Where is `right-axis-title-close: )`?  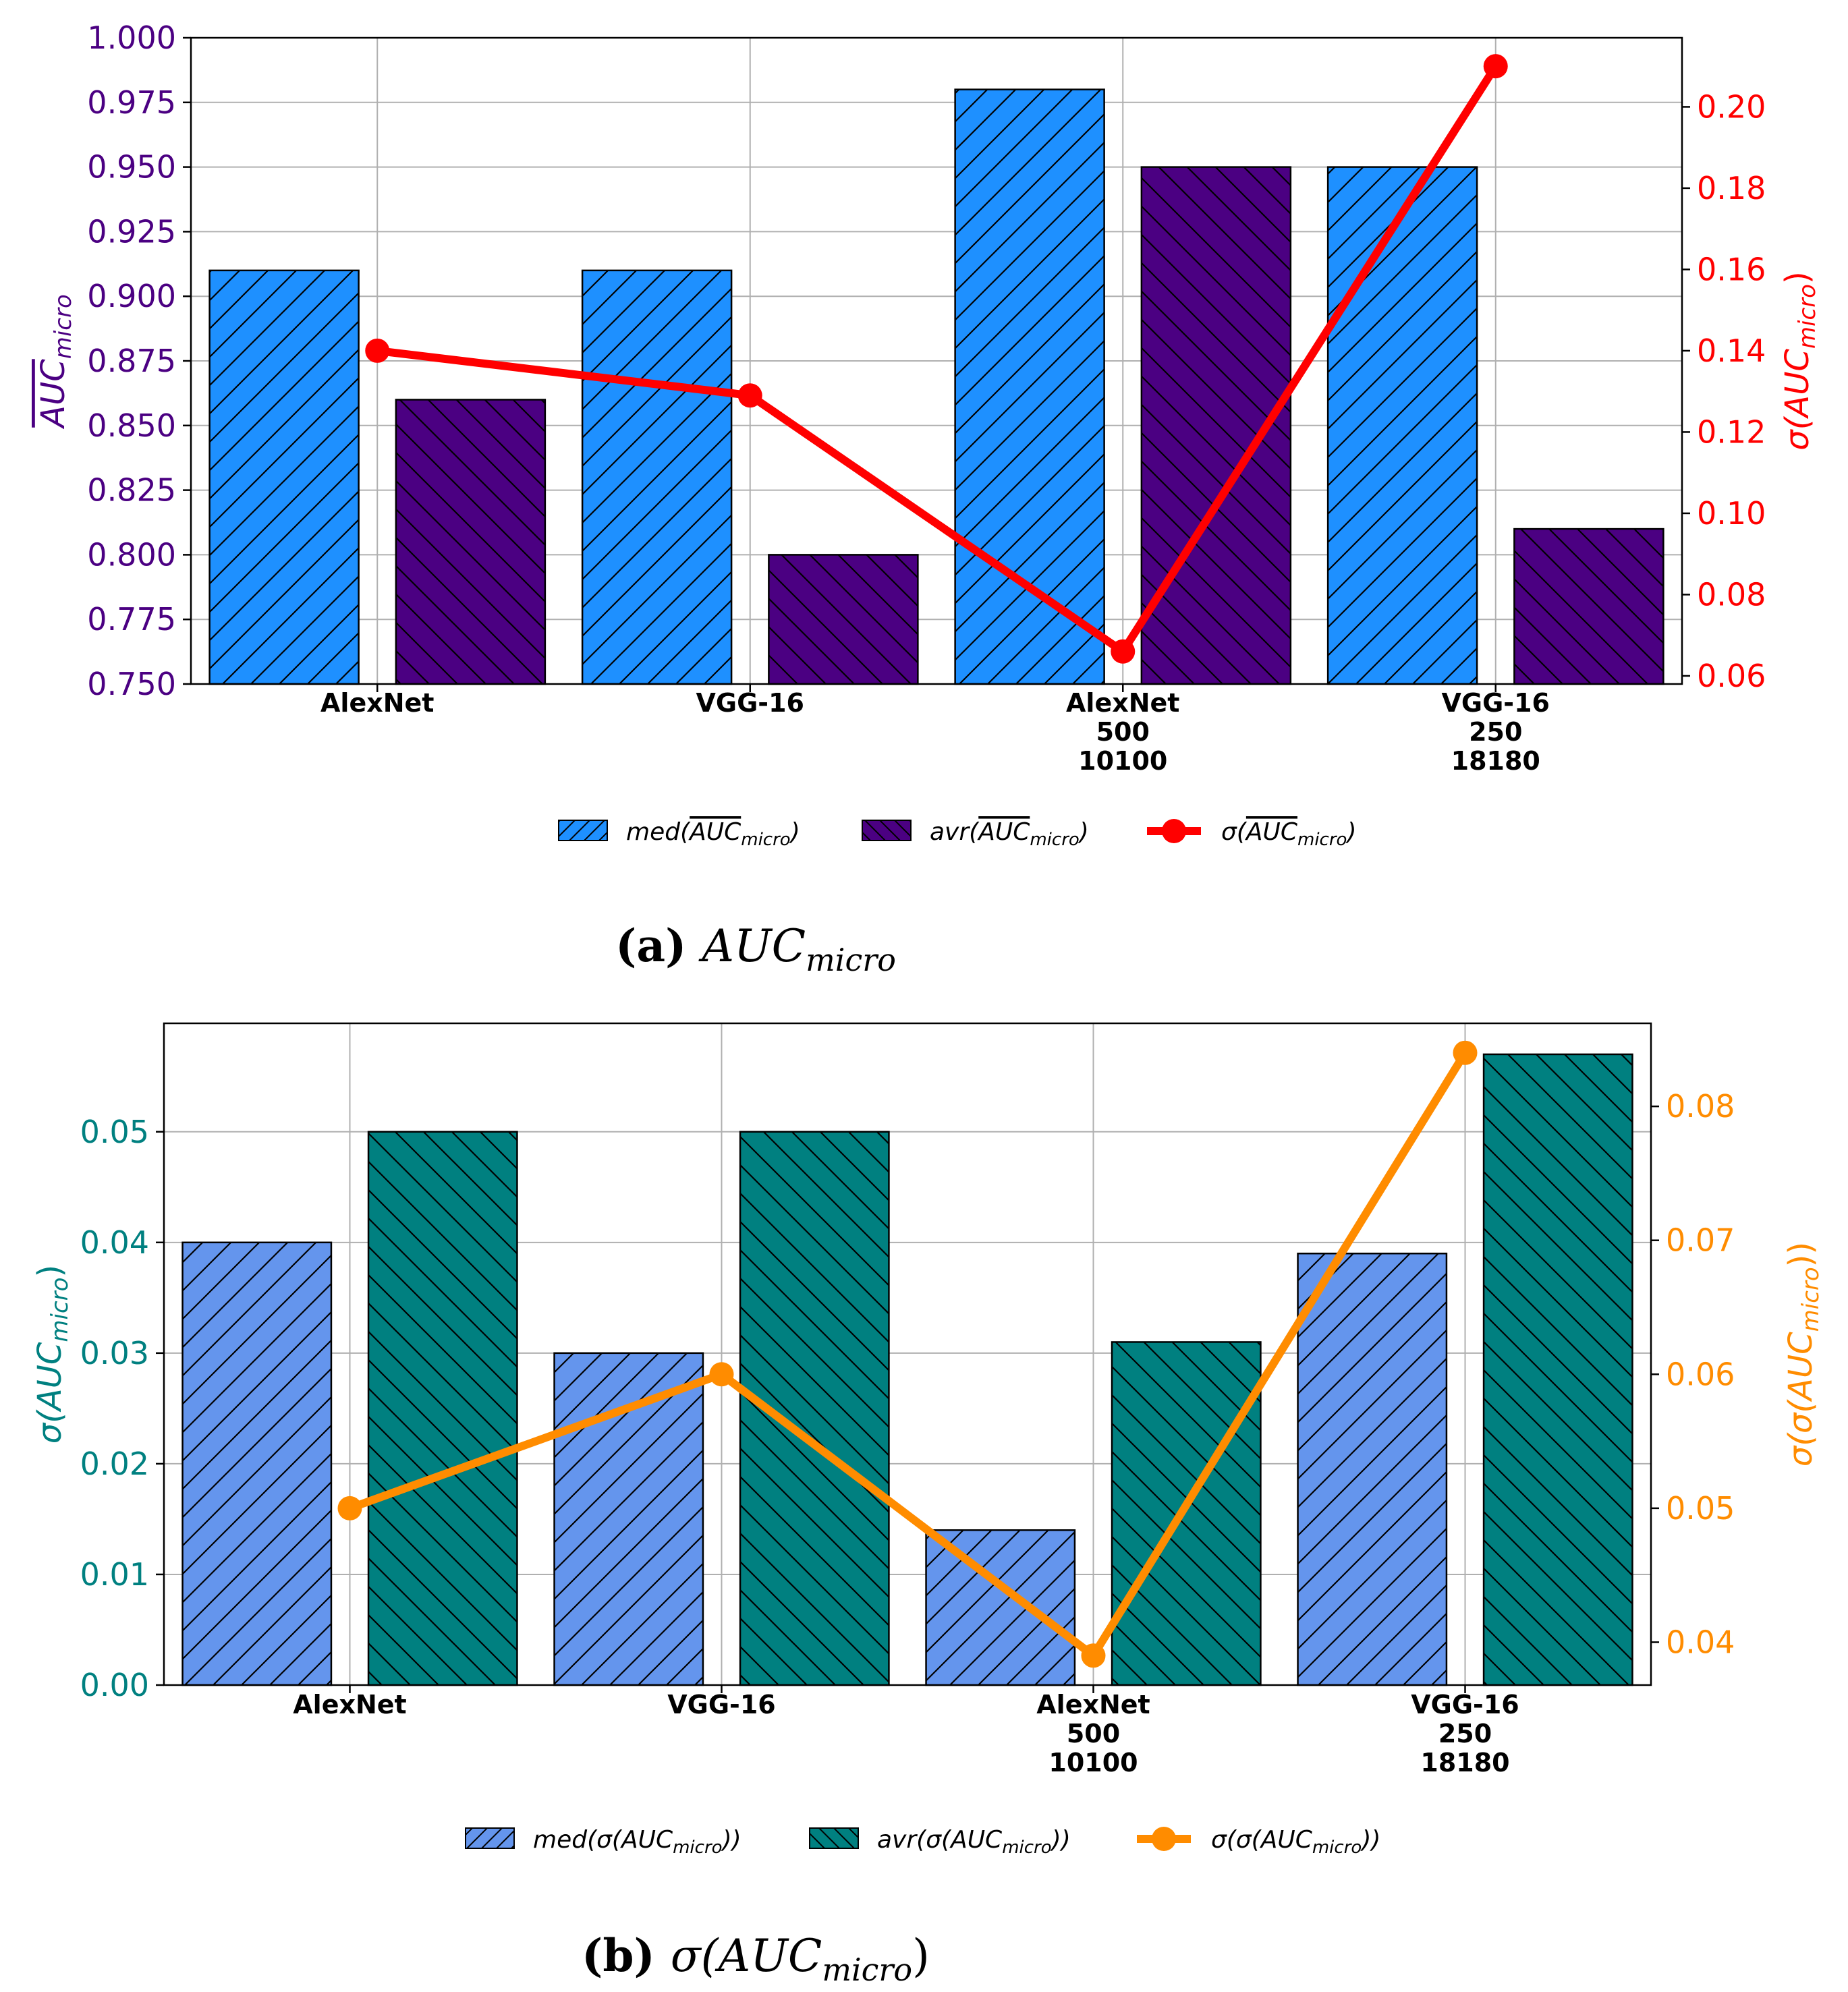 right-axis-title-close: ) is located at coordinates (1797, 278).